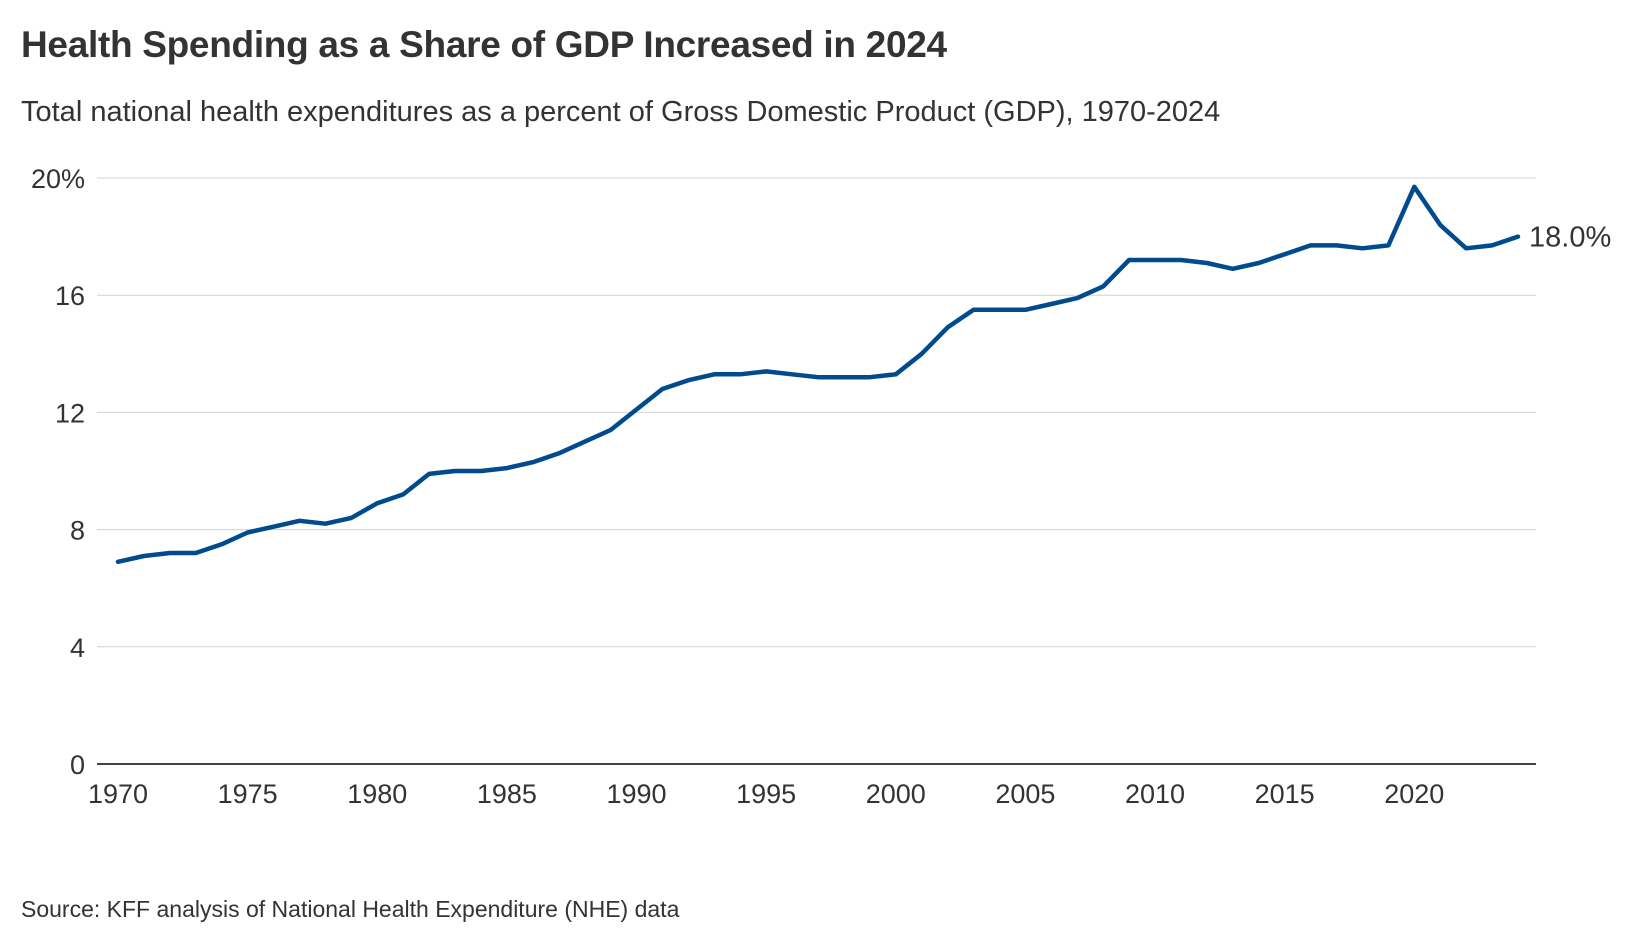  Describe the element at coordinates (58, 179) in the screenshot. I see `y-tick-label: 20%` at that location.